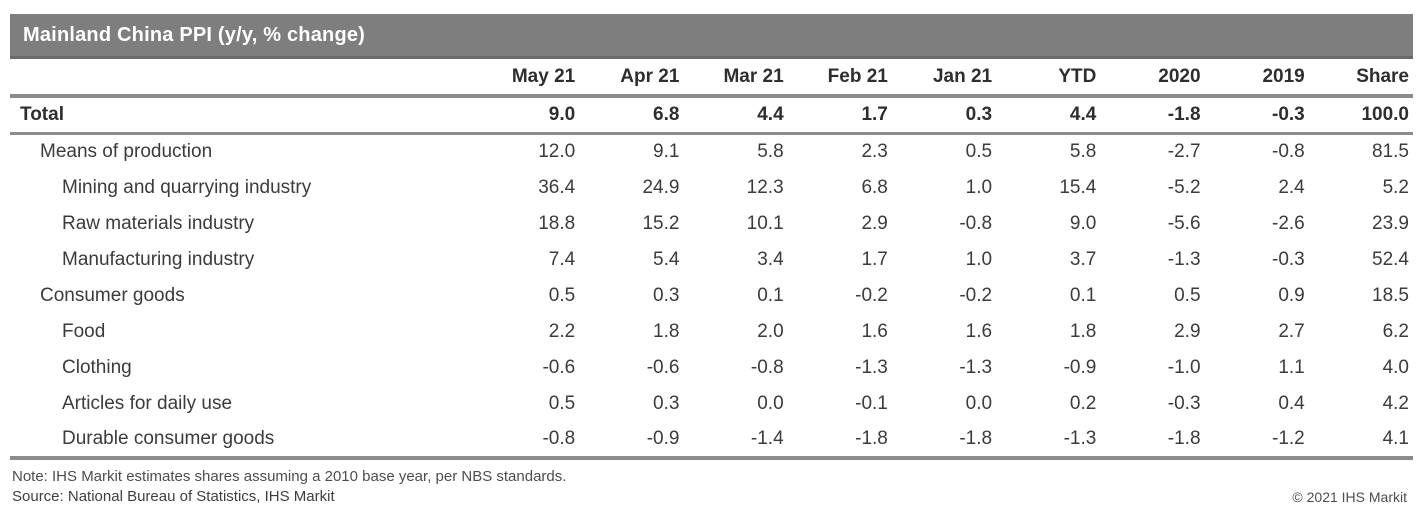 This screenshot has width=1423, height=522. I want to click on row-label: Total, so click(242, 115).